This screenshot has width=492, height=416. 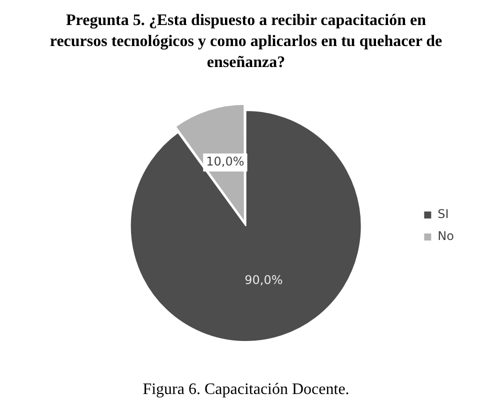 I want to click on data-label: 90,0%, so click(x=263, y=280).